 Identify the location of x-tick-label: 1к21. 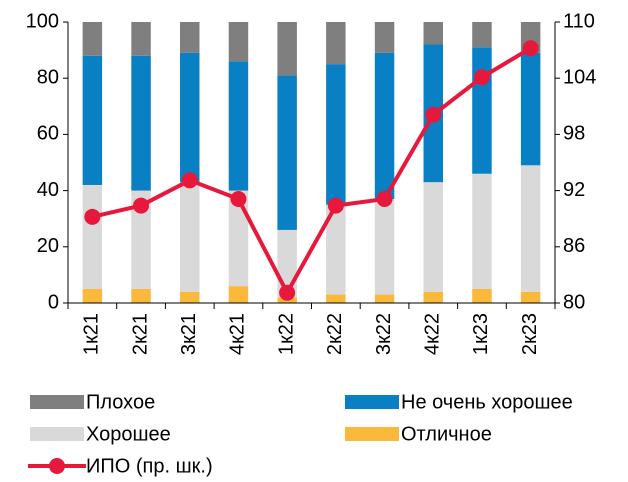
(92, 334).